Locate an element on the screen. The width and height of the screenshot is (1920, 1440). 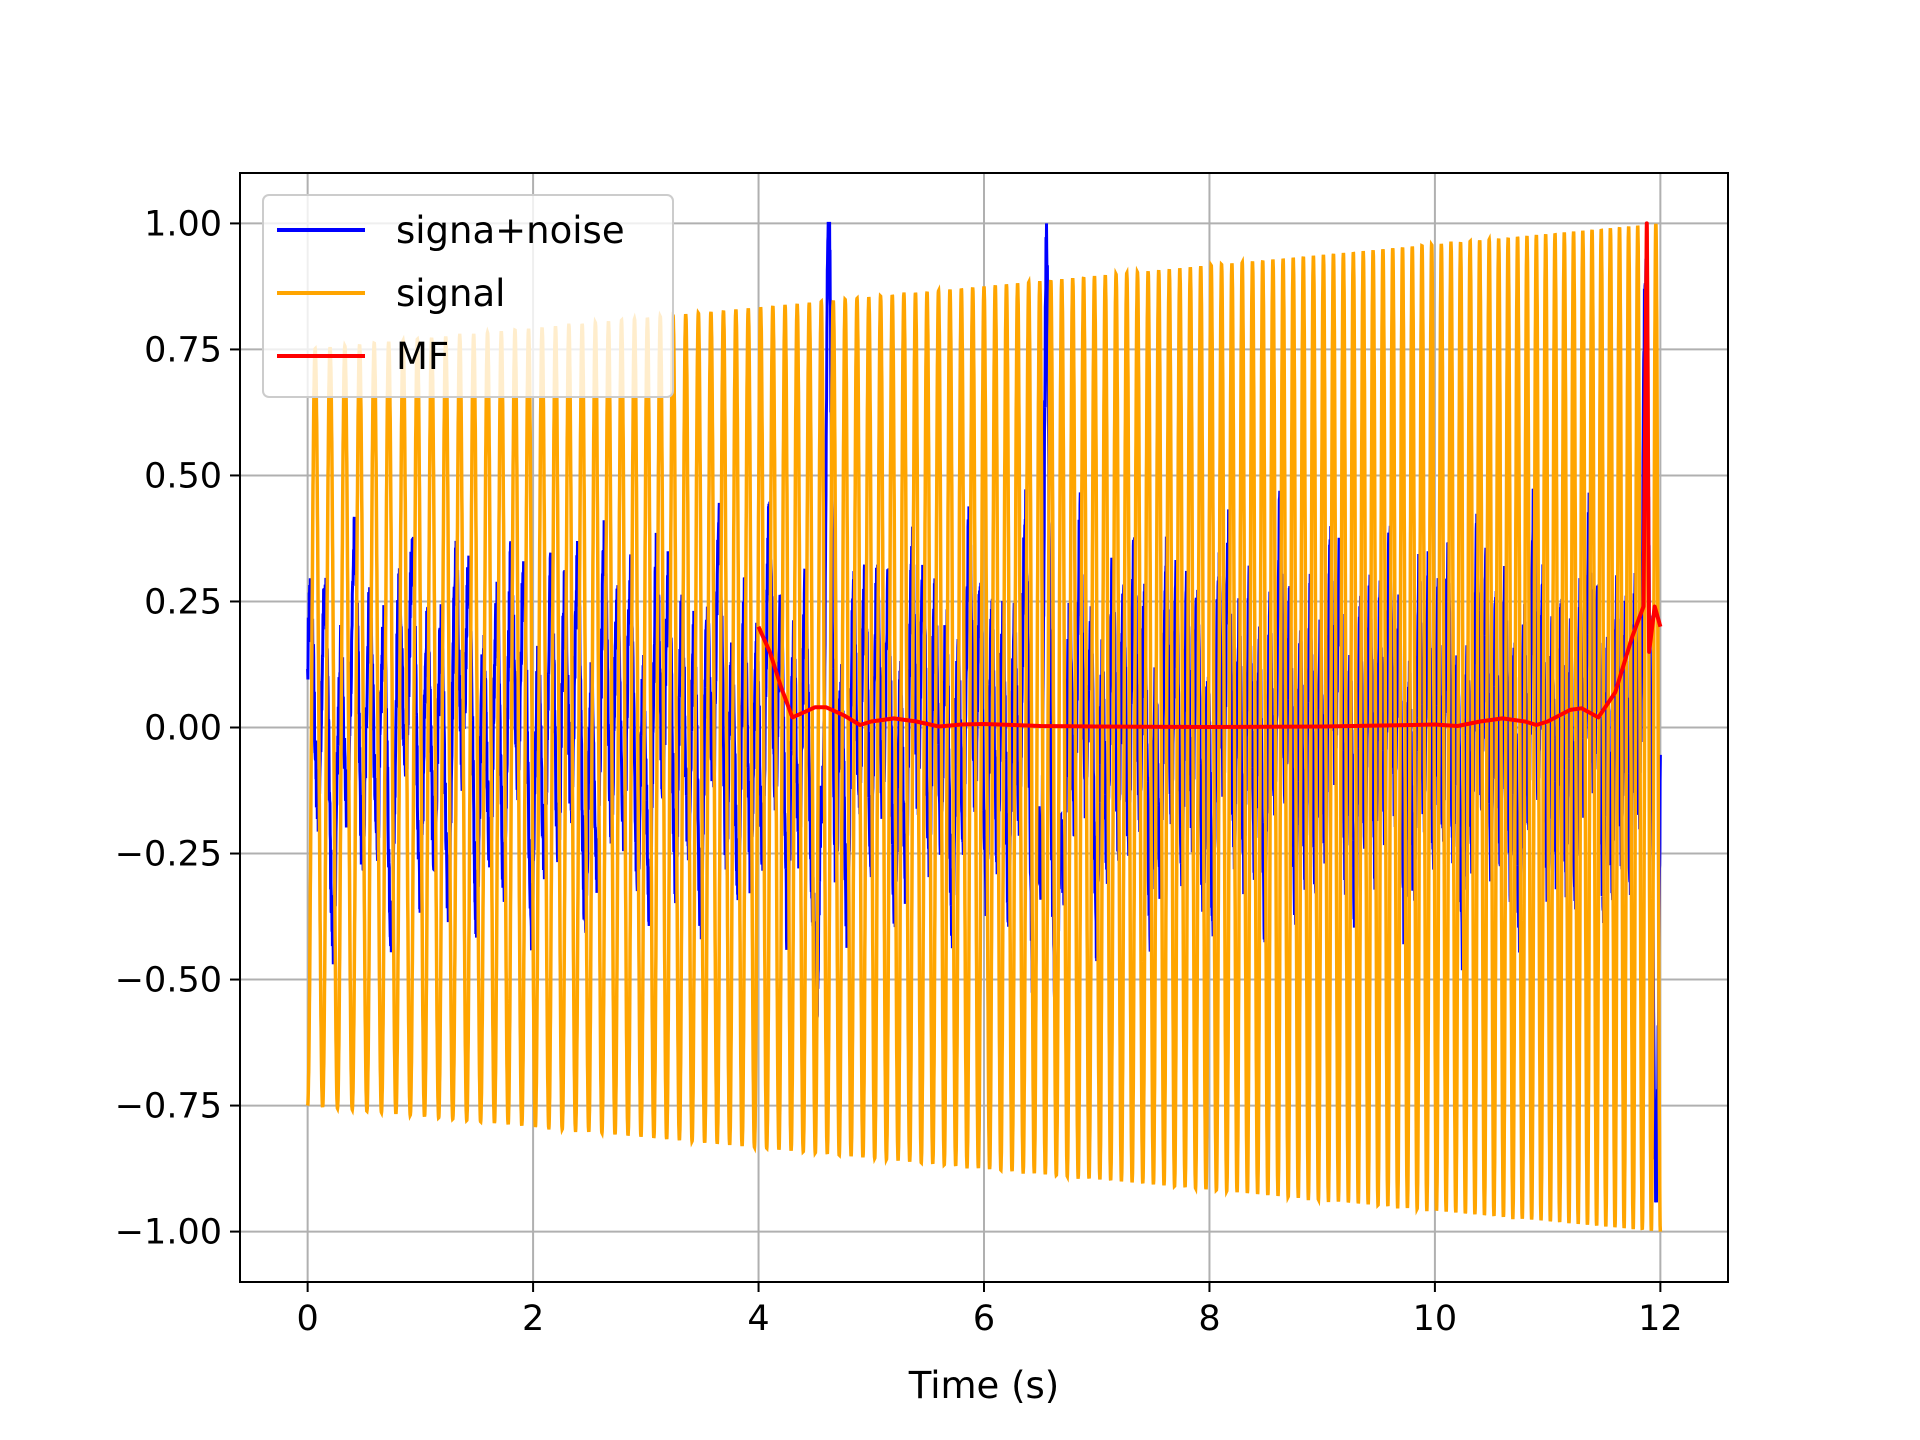
x-tick-label: 2 is located at coordinates (533, 1319).